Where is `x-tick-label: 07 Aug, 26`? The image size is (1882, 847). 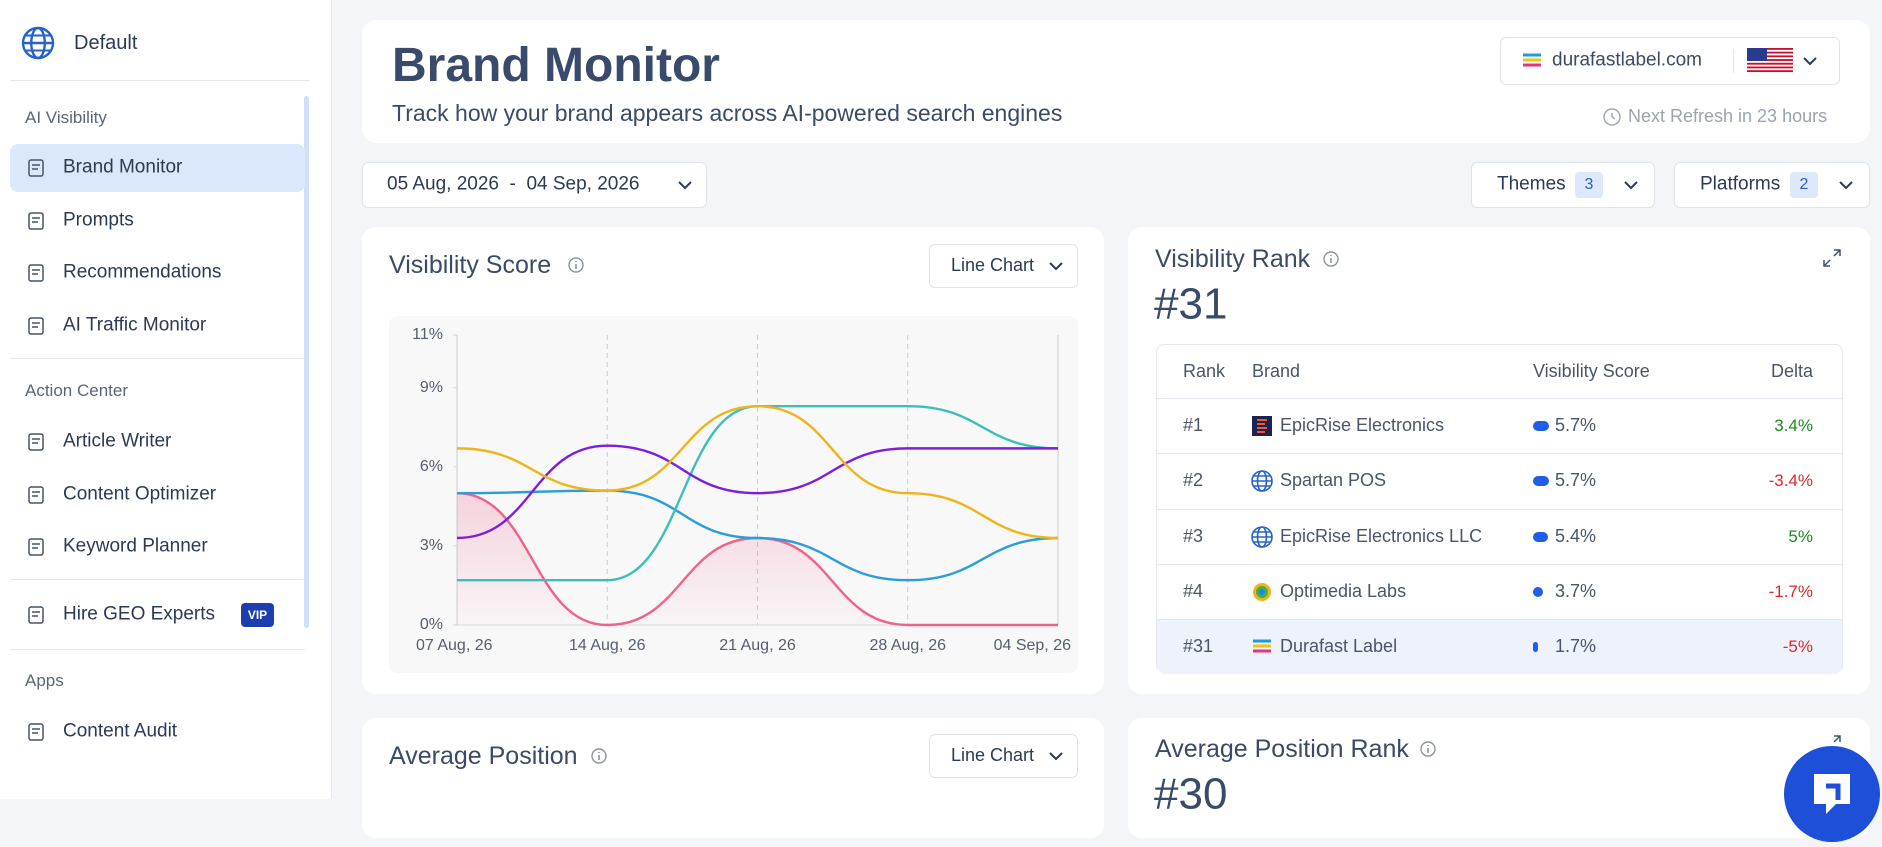 x-tick-label: 07 Aug, 26 is located at coordinates (454, 645).